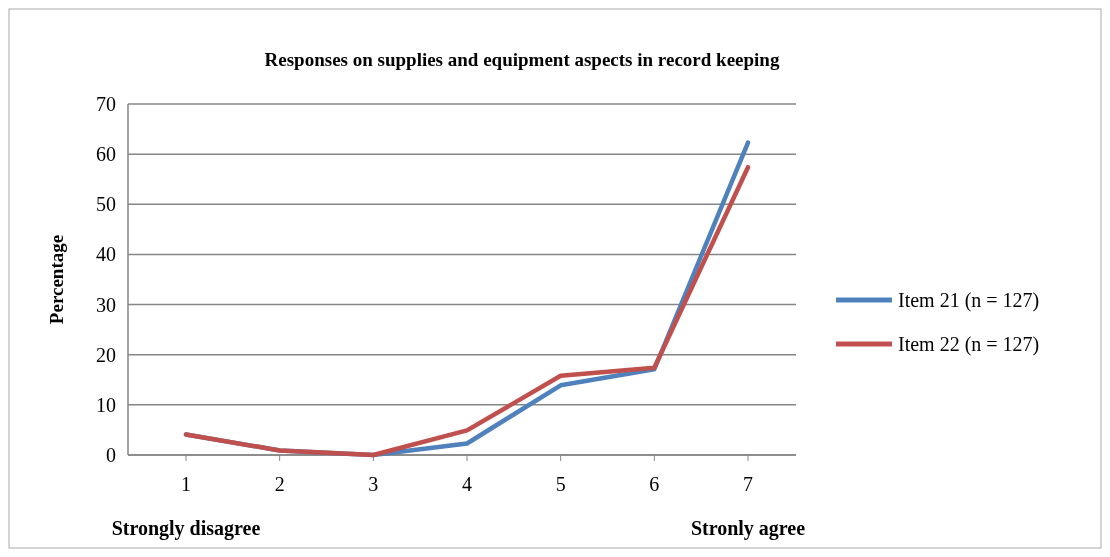  I want to click on y-tick-label: 50, so click(106, 204).